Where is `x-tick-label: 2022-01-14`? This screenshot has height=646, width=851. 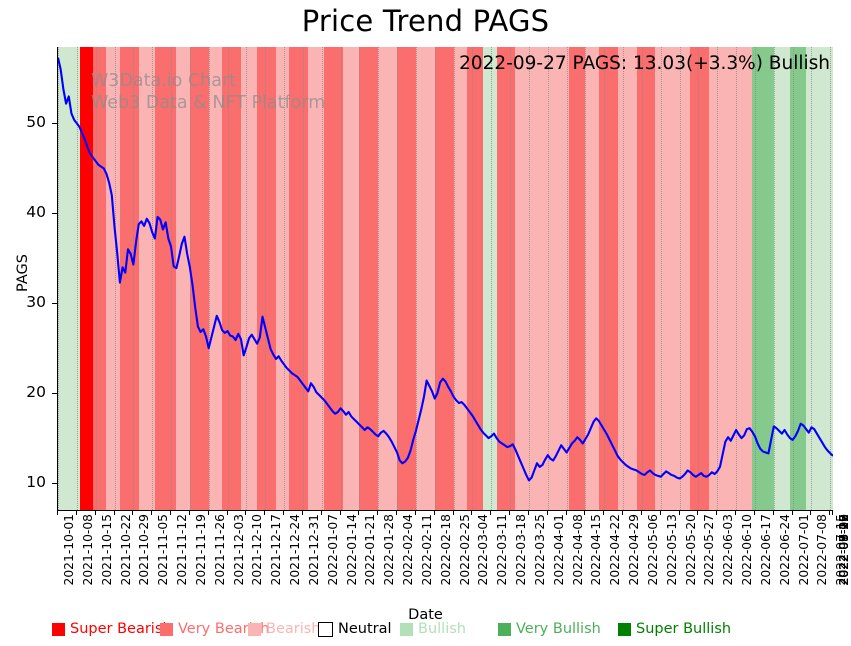 x-tick-label: 2022-01-14 is located at coordinates (351, 550).